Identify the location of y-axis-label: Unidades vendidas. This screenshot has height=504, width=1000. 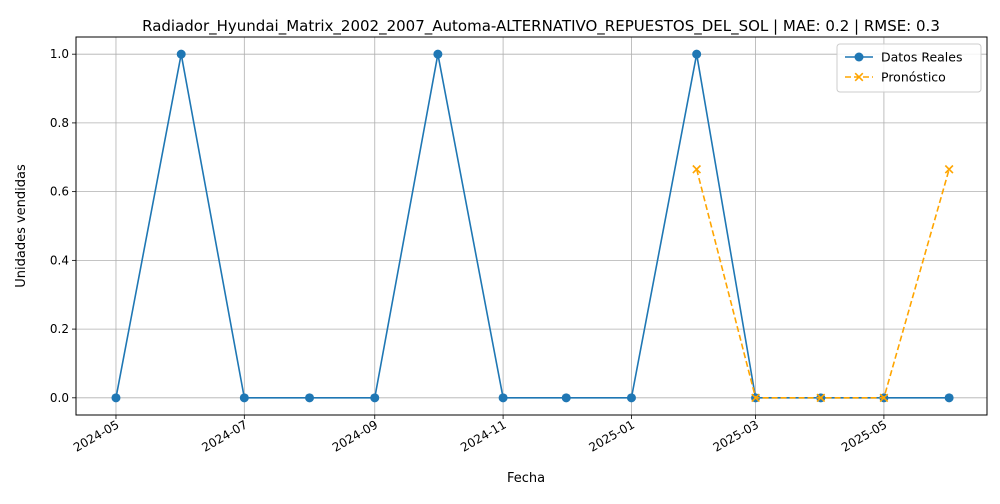
(21, 226).